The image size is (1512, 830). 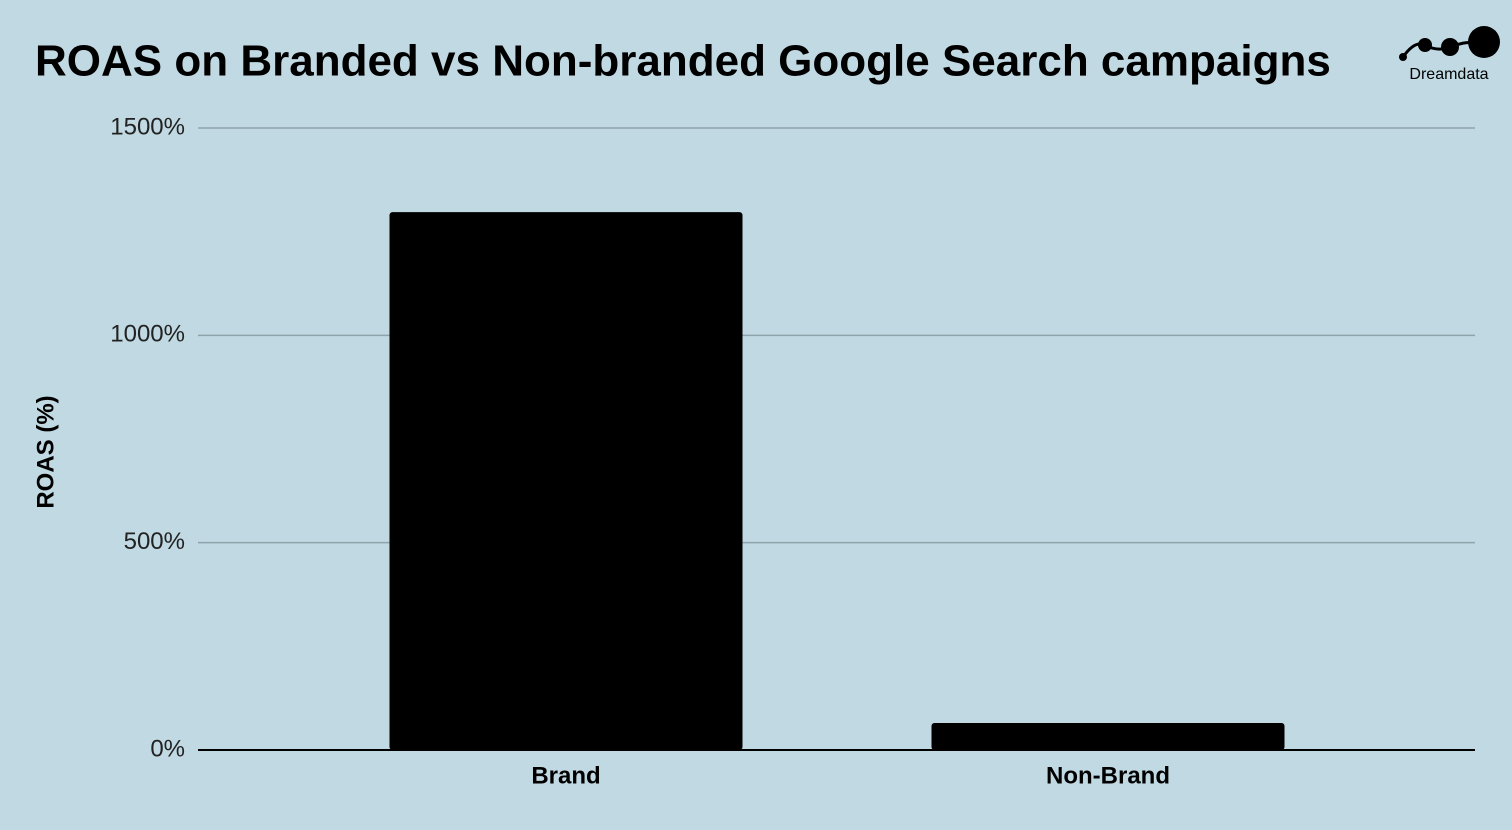 I want to click on x-tick-label: Non-Brand, so click(x=1108, y=775).